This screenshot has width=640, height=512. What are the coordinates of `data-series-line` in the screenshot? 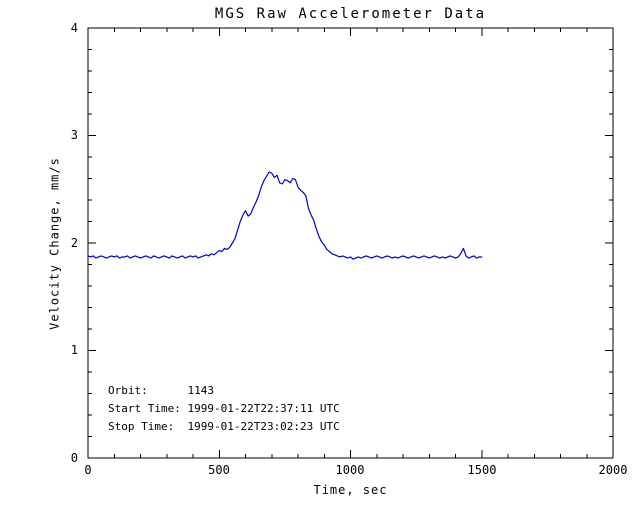 It's located at (285, 215).